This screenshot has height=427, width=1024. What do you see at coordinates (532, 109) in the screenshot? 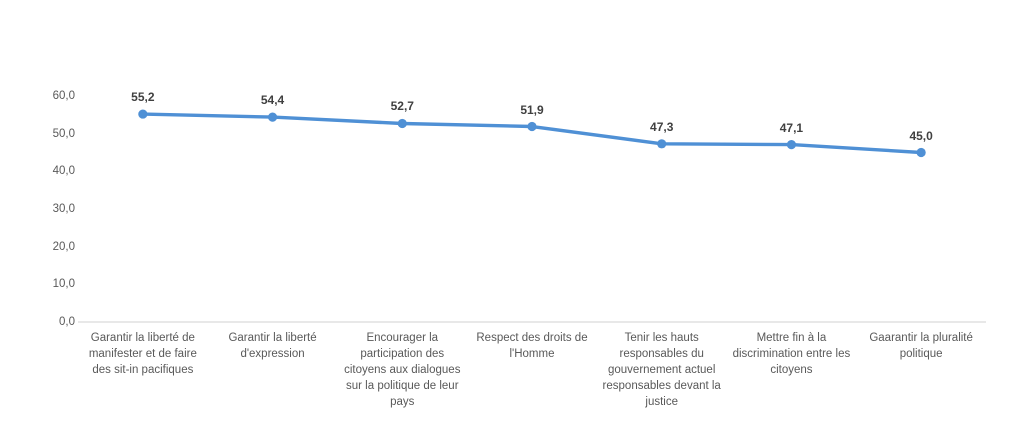
I see `data-point-label: 51,9` at bounding box center [532, 109].